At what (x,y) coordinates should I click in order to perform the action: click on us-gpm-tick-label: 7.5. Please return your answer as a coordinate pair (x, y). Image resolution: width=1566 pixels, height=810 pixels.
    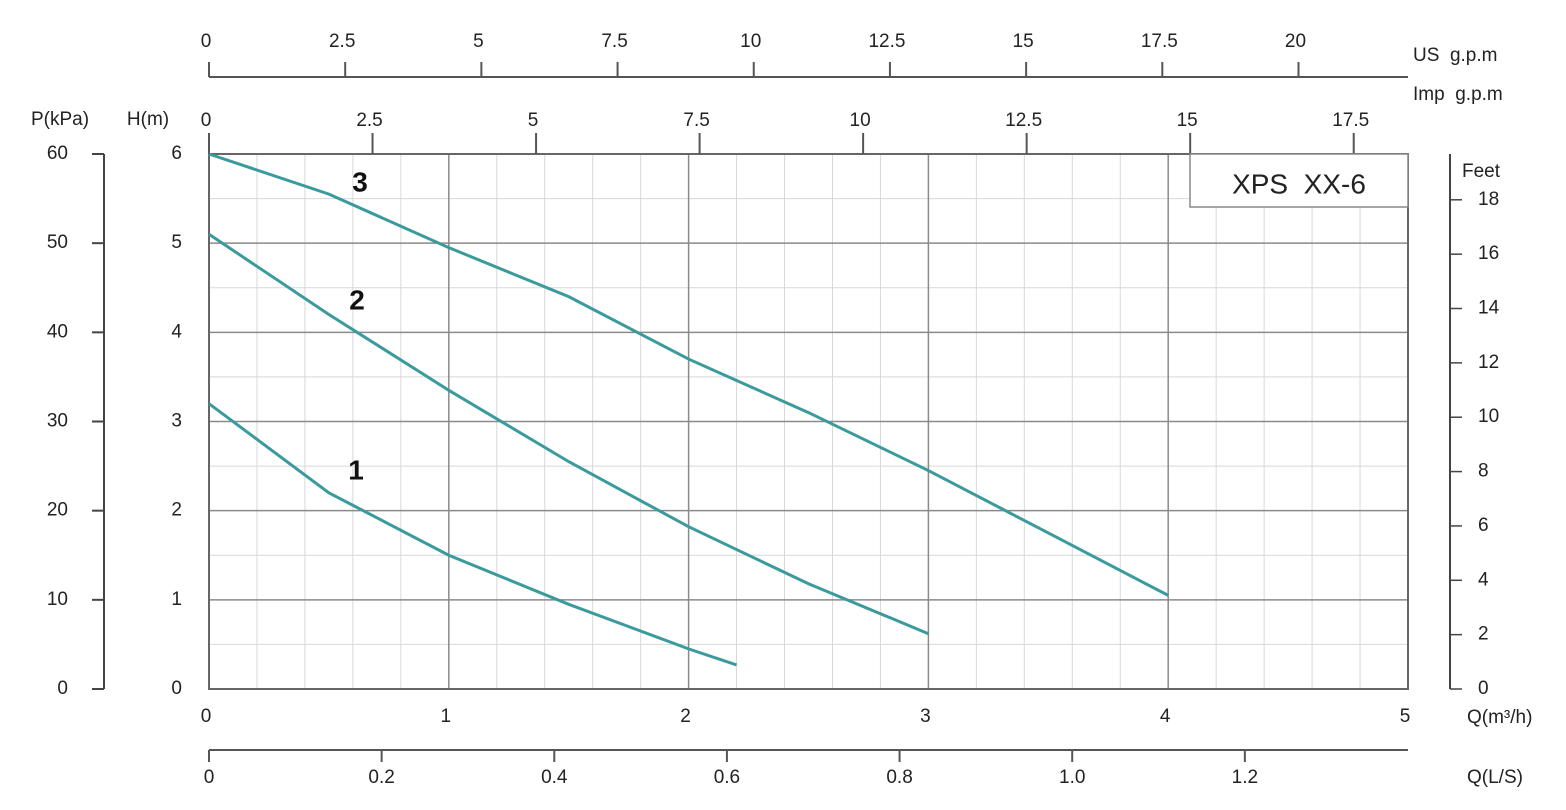
    Looking at the image, I should click on (614, 41).